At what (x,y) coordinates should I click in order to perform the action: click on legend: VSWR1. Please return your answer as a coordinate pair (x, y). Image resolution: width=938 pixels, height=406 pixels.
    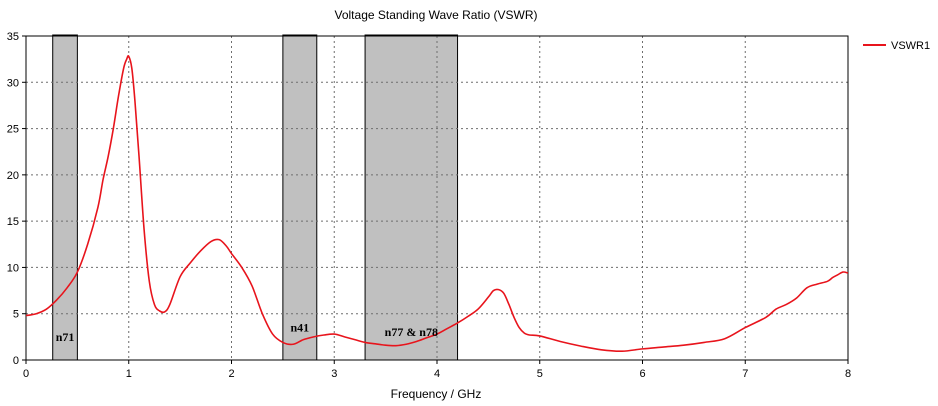
    Looking at the image, I should click on (896, 46).